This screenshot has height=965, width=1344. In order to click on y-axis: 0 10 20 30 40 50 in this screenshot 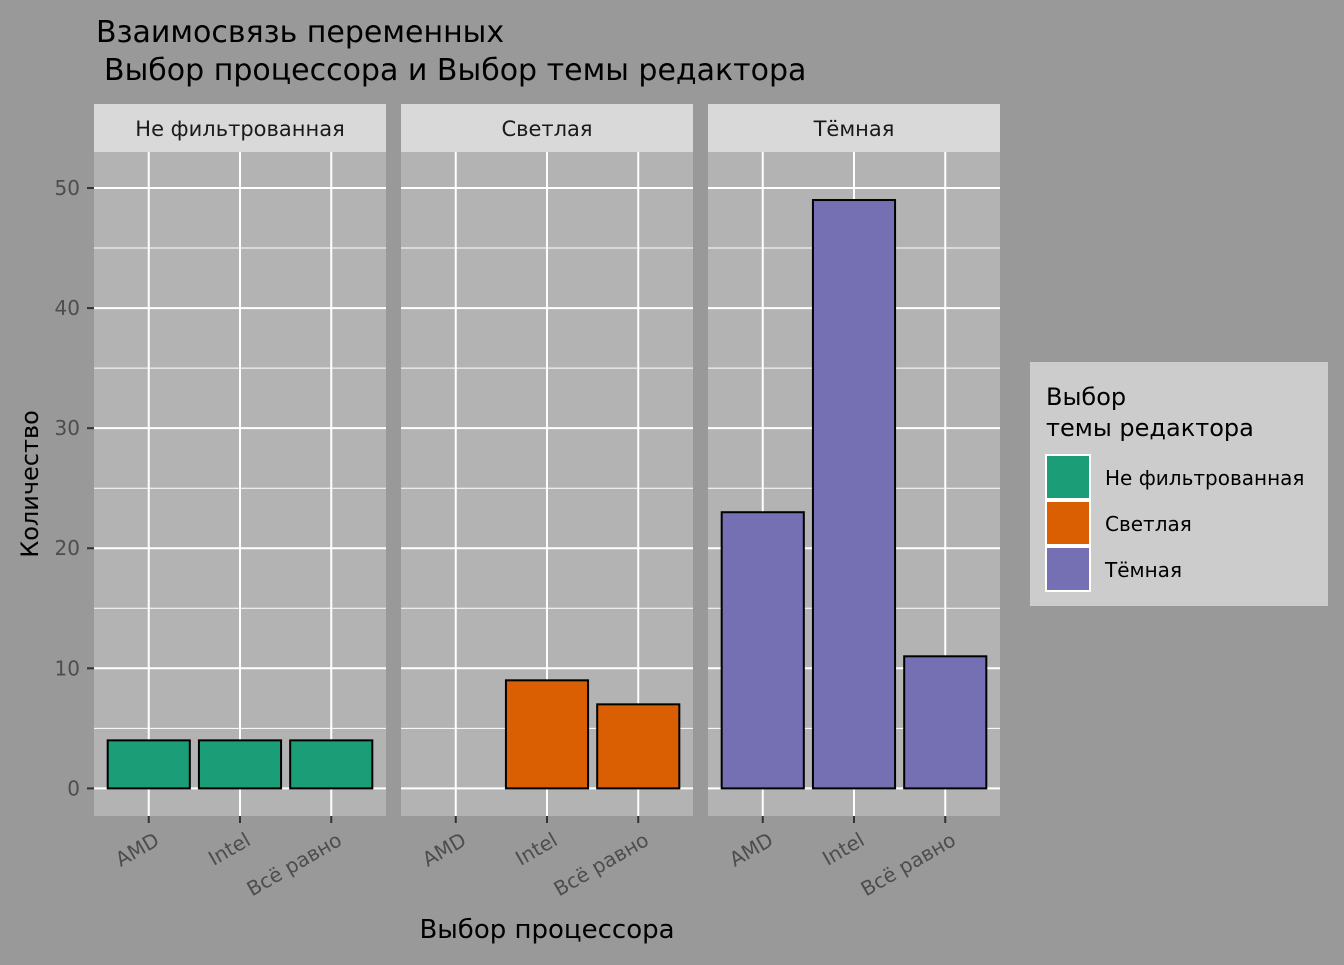, I will do `click(74, 488)`.